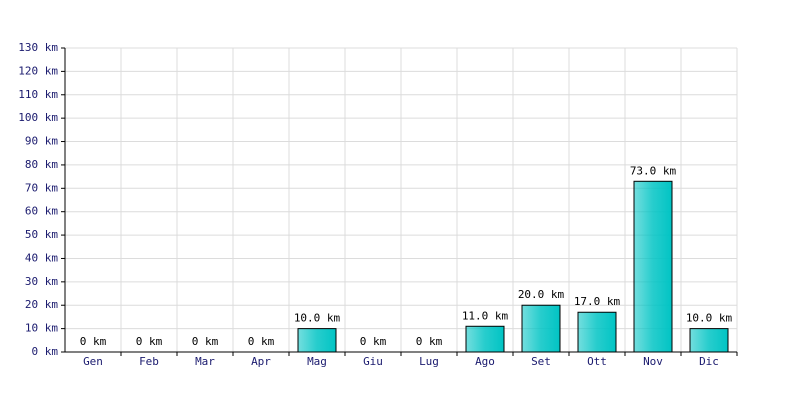  What do you see at coordinates (38, 47) in the screenshot?
I see `y-tick-label: 130 km` at bounding box center [38, 47].